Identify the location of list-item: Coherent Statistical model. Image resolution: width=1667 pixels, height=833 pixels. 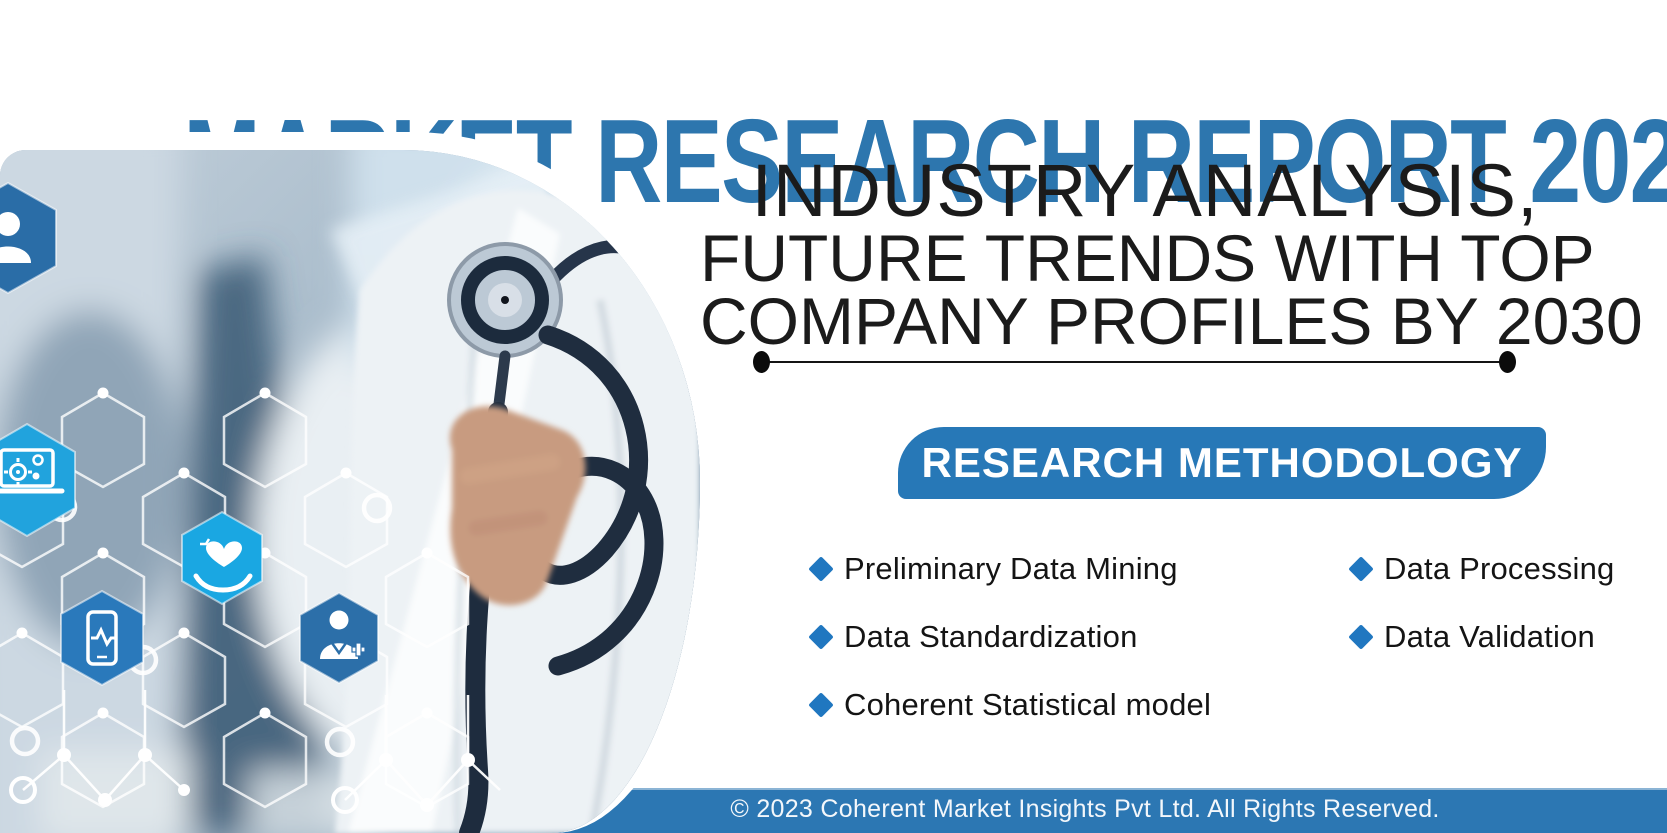
(1010, 705).